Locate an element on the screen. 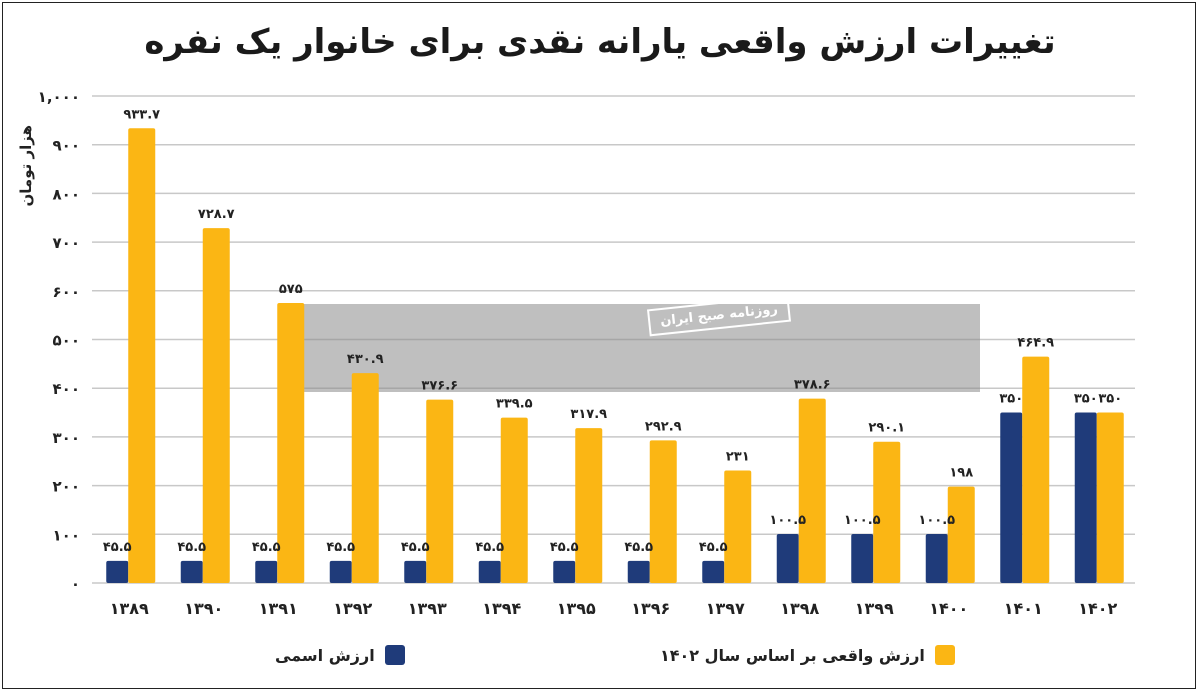 This screenshot has height=693, width=1200. data-label: ۹۳۳.۷ is located at coordinates (141, 114).